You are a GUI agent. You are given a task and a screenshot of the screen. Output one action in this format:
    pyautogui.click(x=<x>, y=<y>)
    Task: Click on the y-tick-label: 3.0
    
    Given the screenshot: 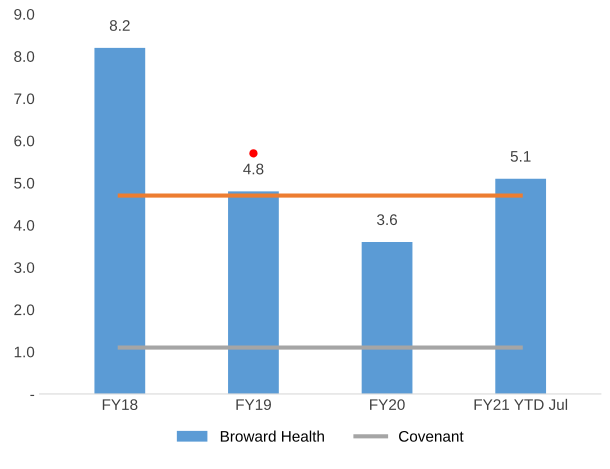 What is the action you would take?
    pyautogui.click(x=24, y=268)
    